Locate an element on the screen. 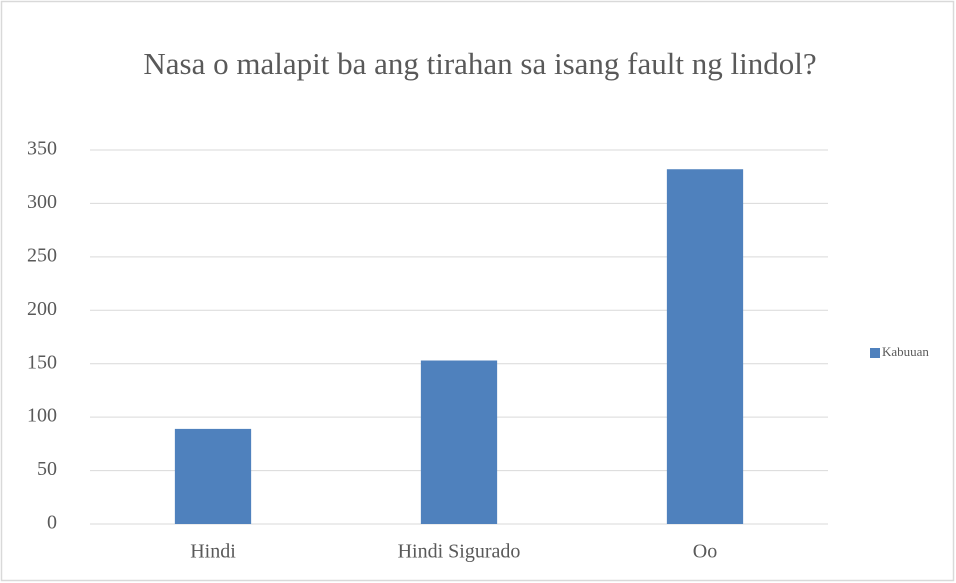 The image size is (956, 583). y-tick-label: 0 is located at coordinates (52, 523).